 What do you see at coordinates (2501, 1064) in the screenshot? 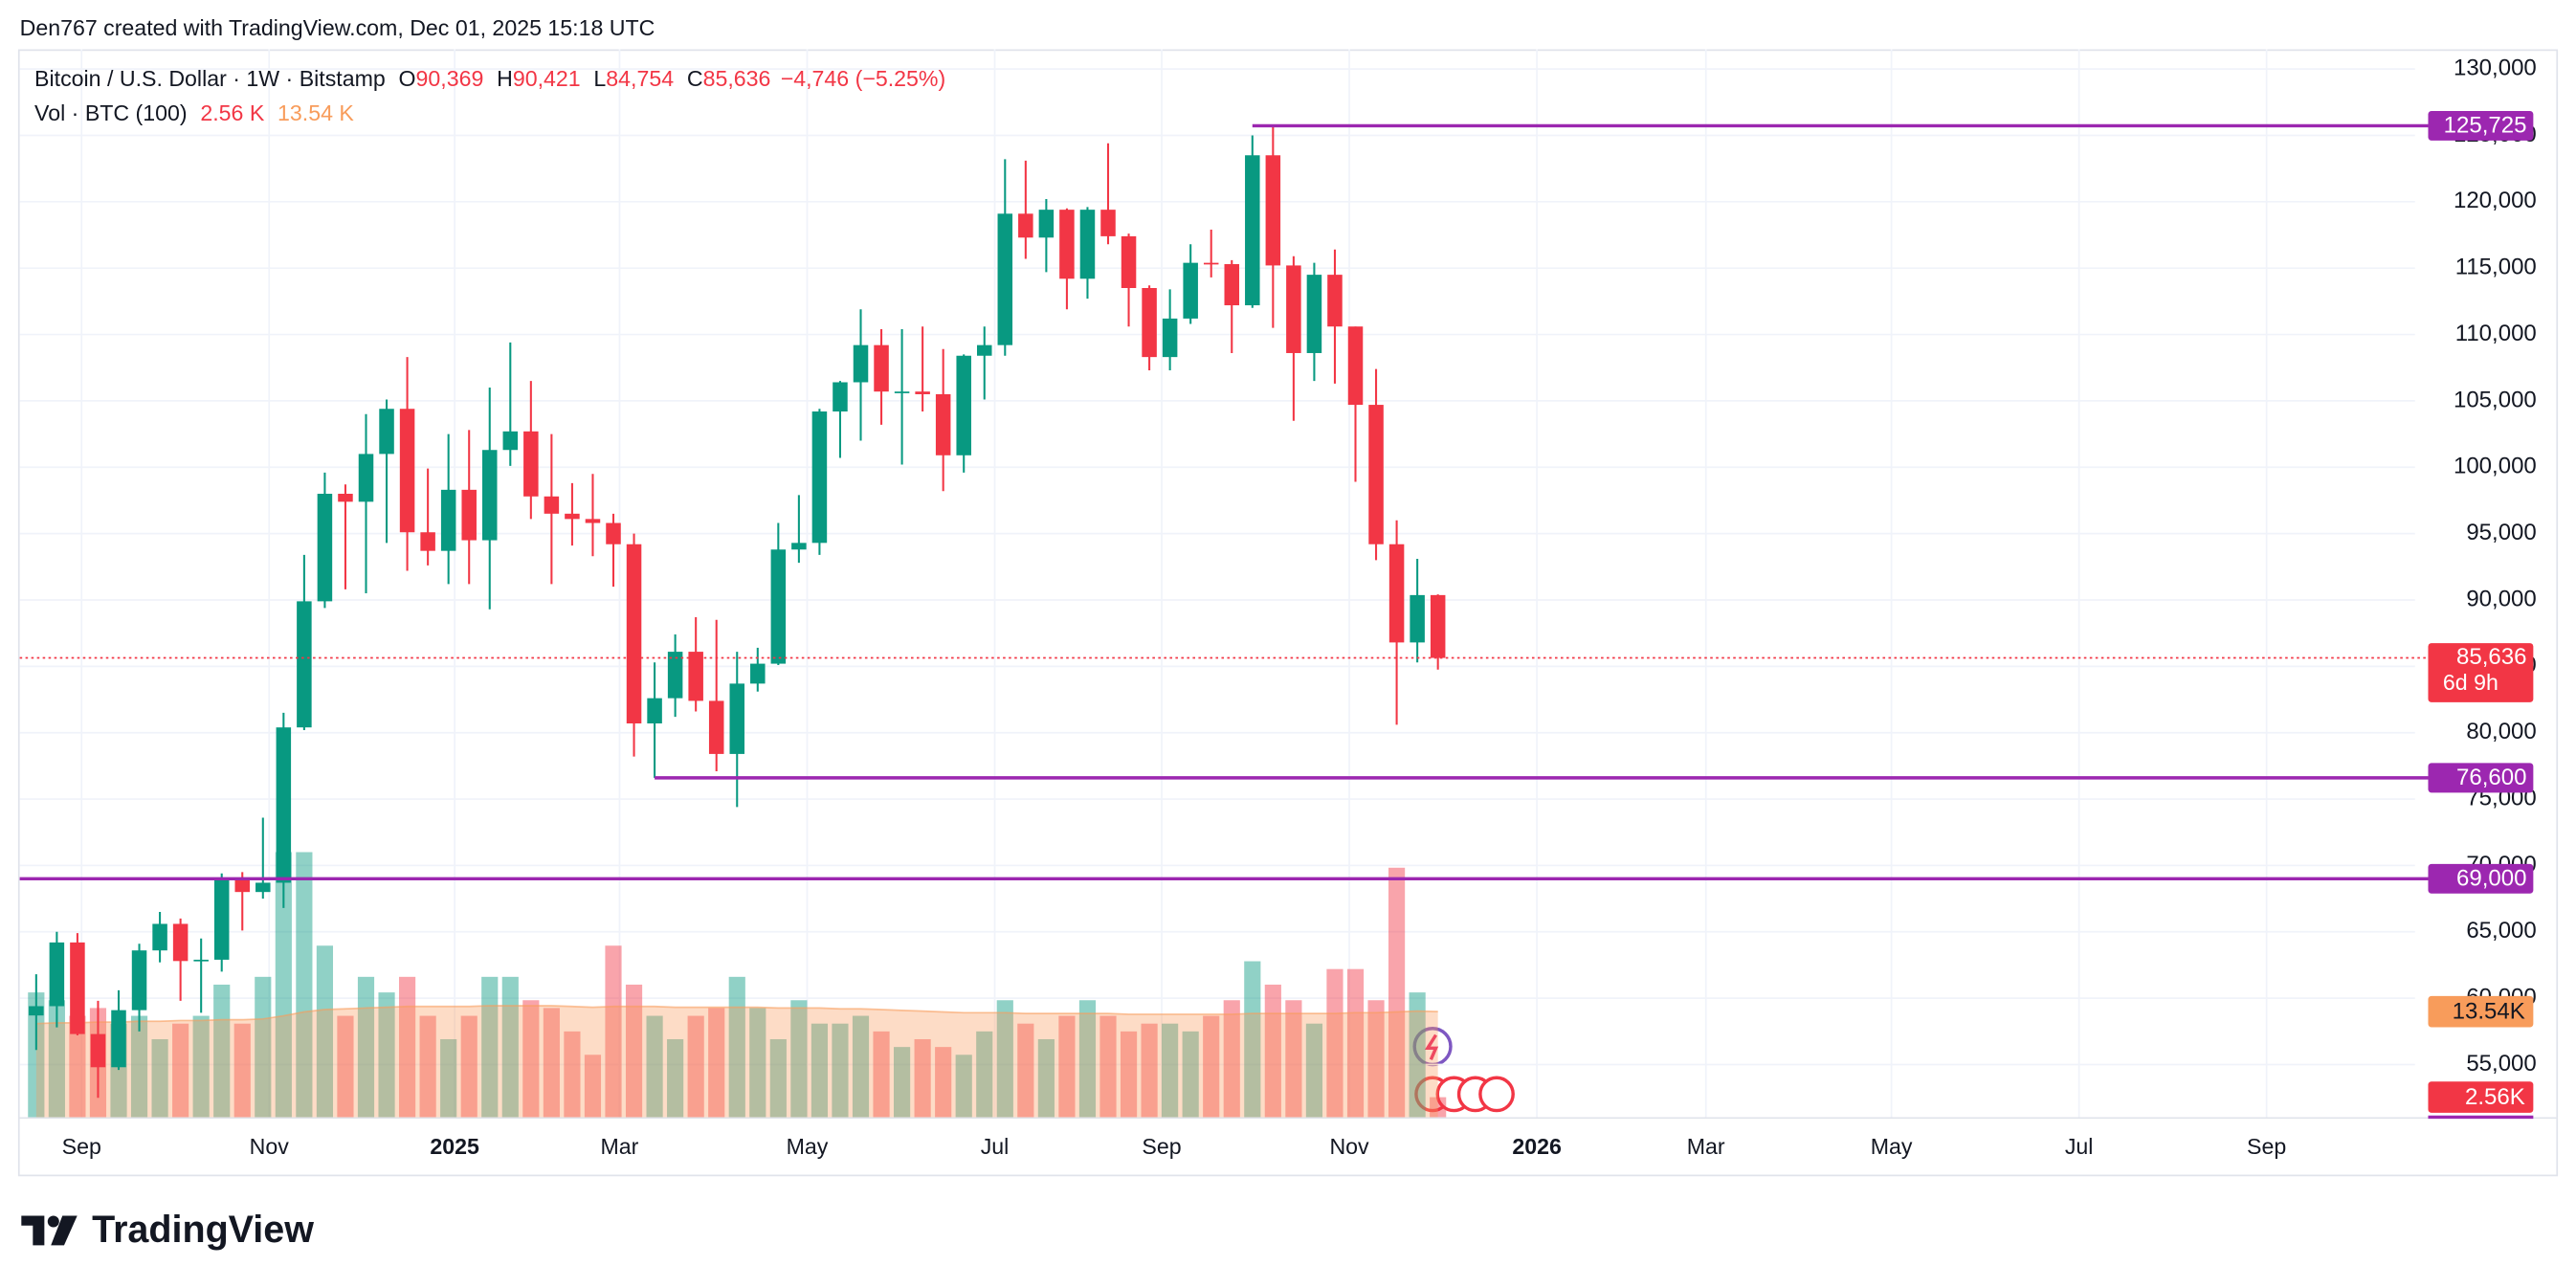
I see `y-tick-label: 55,000` at bounding box center [2501, 1064].